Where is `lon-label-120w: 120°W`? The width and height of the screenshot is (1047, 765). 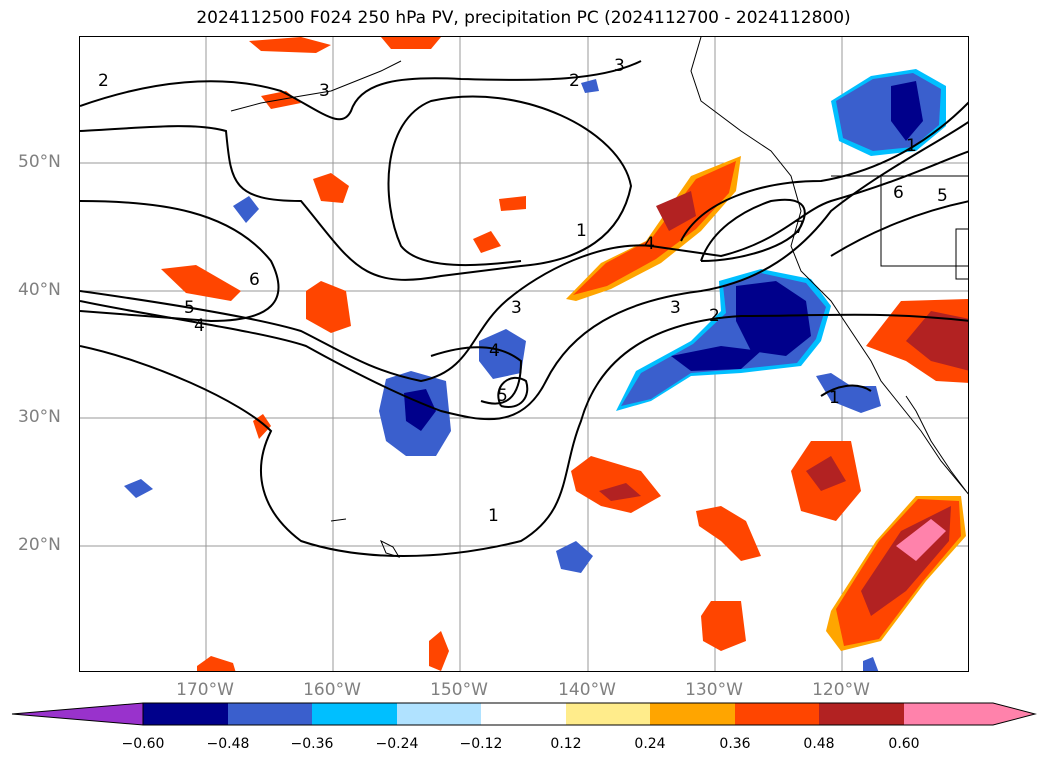 lon-label-120w: 120°W is located at coordinates (841, 690).